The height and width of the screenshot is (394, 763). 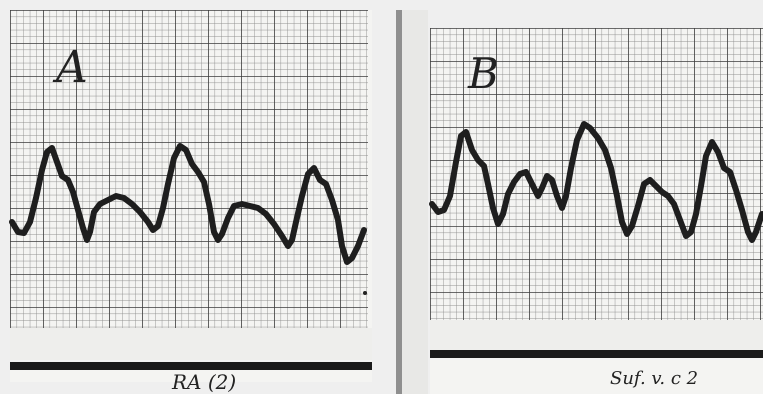 I want to click on baseline-bar-a, so click(x=191, y=366).